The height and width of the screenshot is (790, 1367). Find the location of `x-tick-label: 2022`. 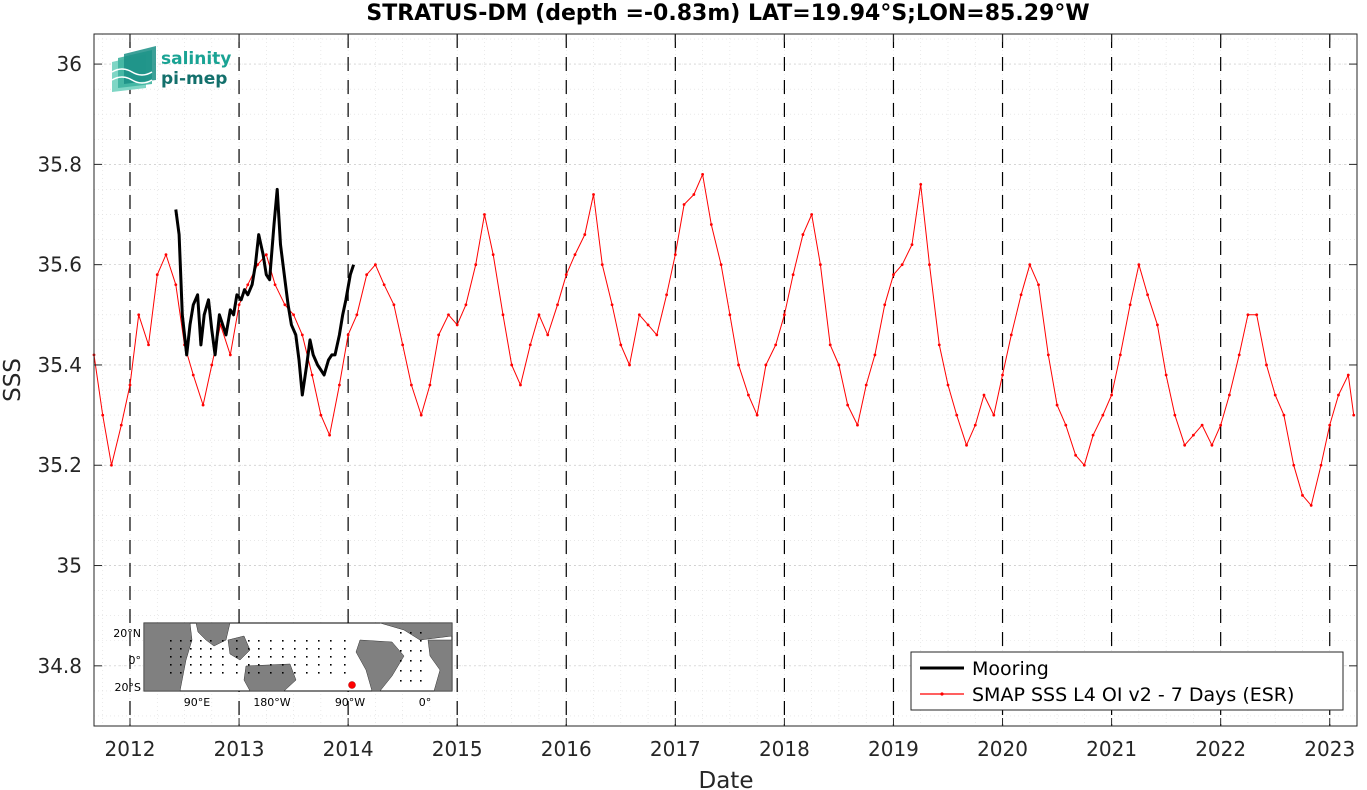

x-tick-label: 2022 is located at coordinates (1220, 749).